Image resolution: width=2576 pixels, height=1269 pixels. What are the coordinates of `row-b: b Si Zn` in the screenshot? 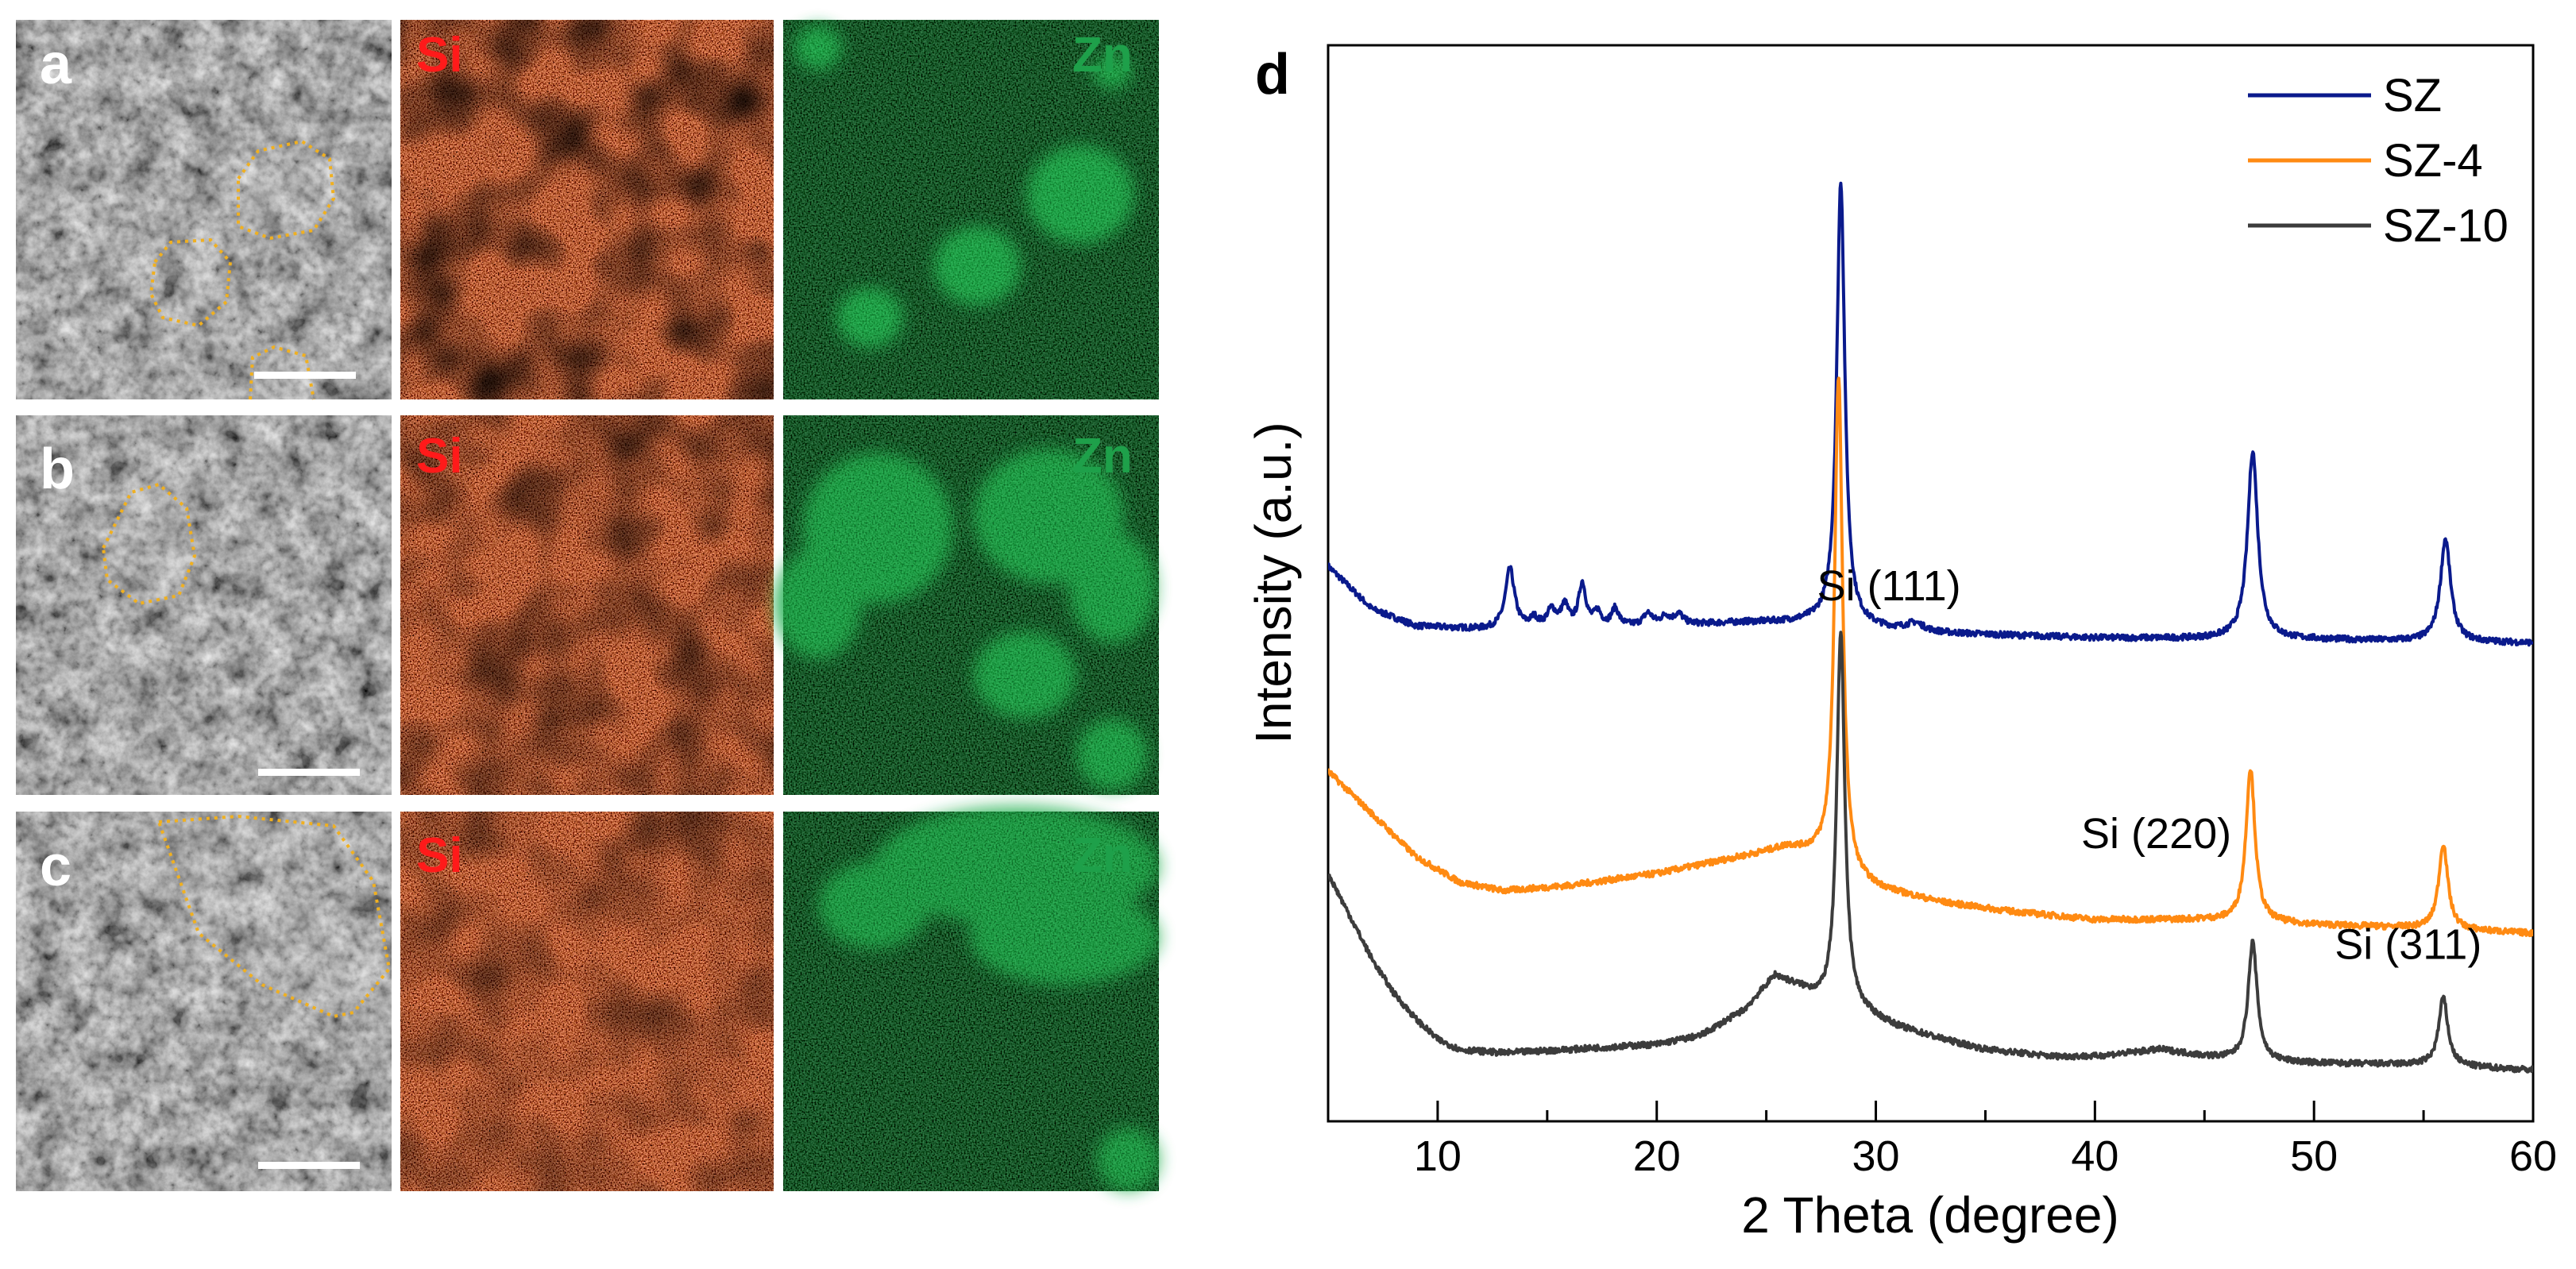 It's located at (587, 605).